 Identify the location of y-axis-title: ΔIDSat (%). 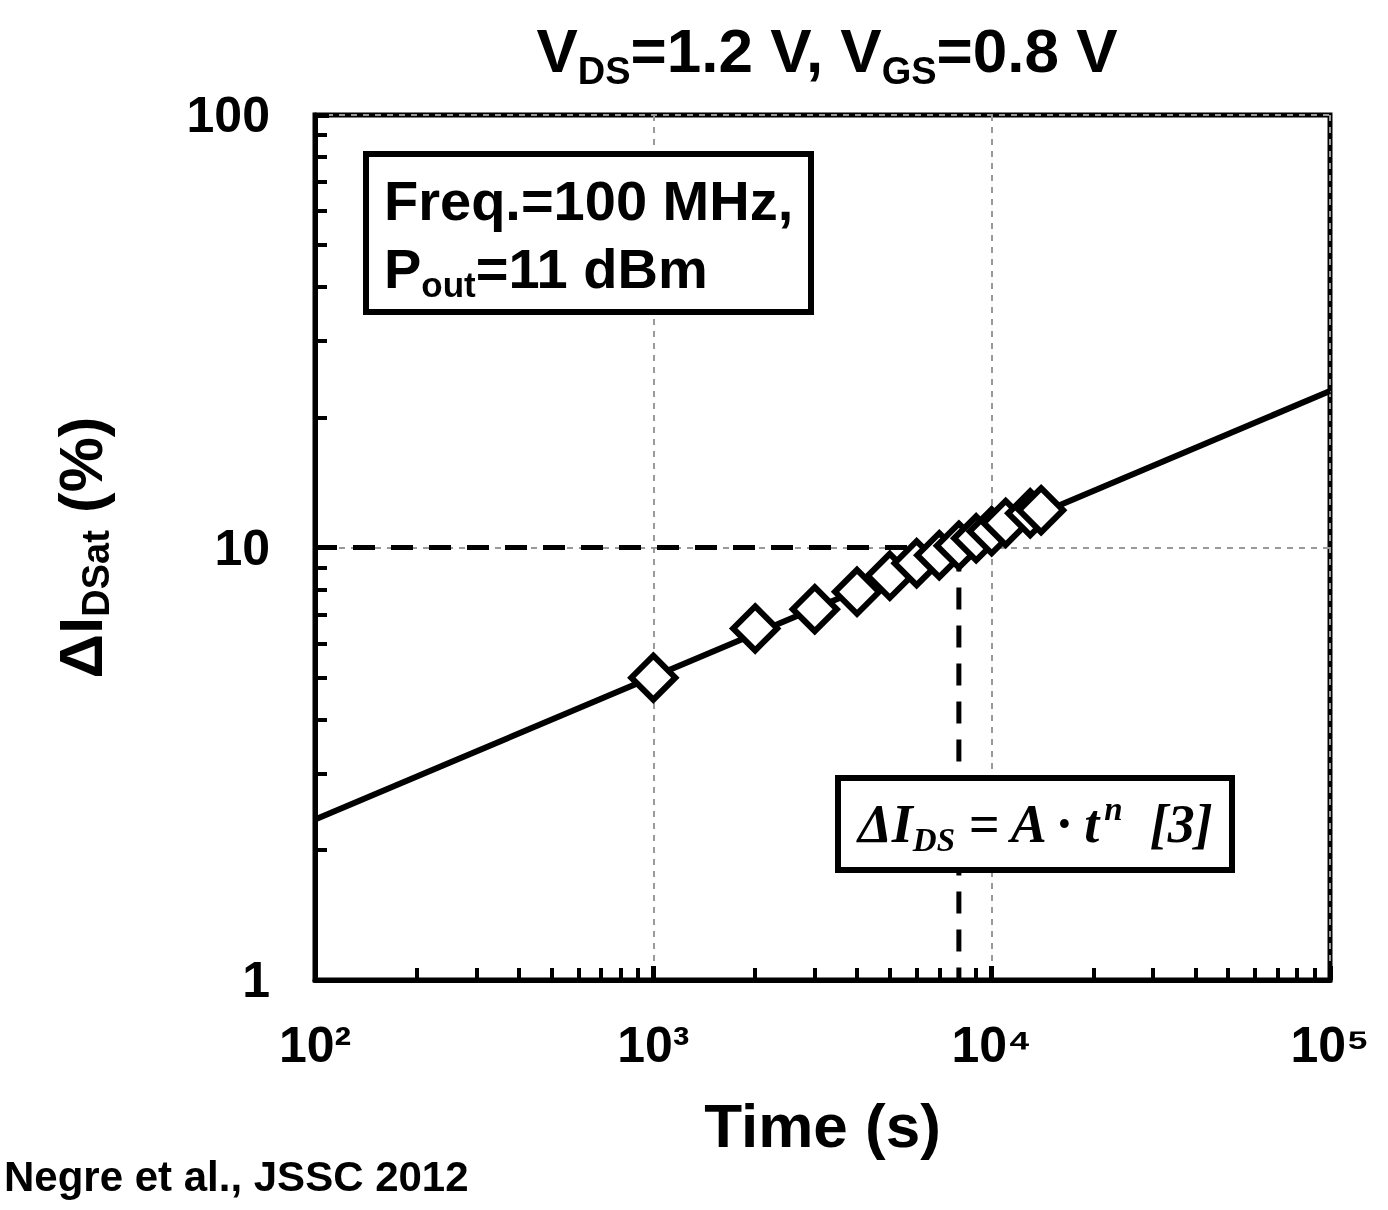
(81, 547).